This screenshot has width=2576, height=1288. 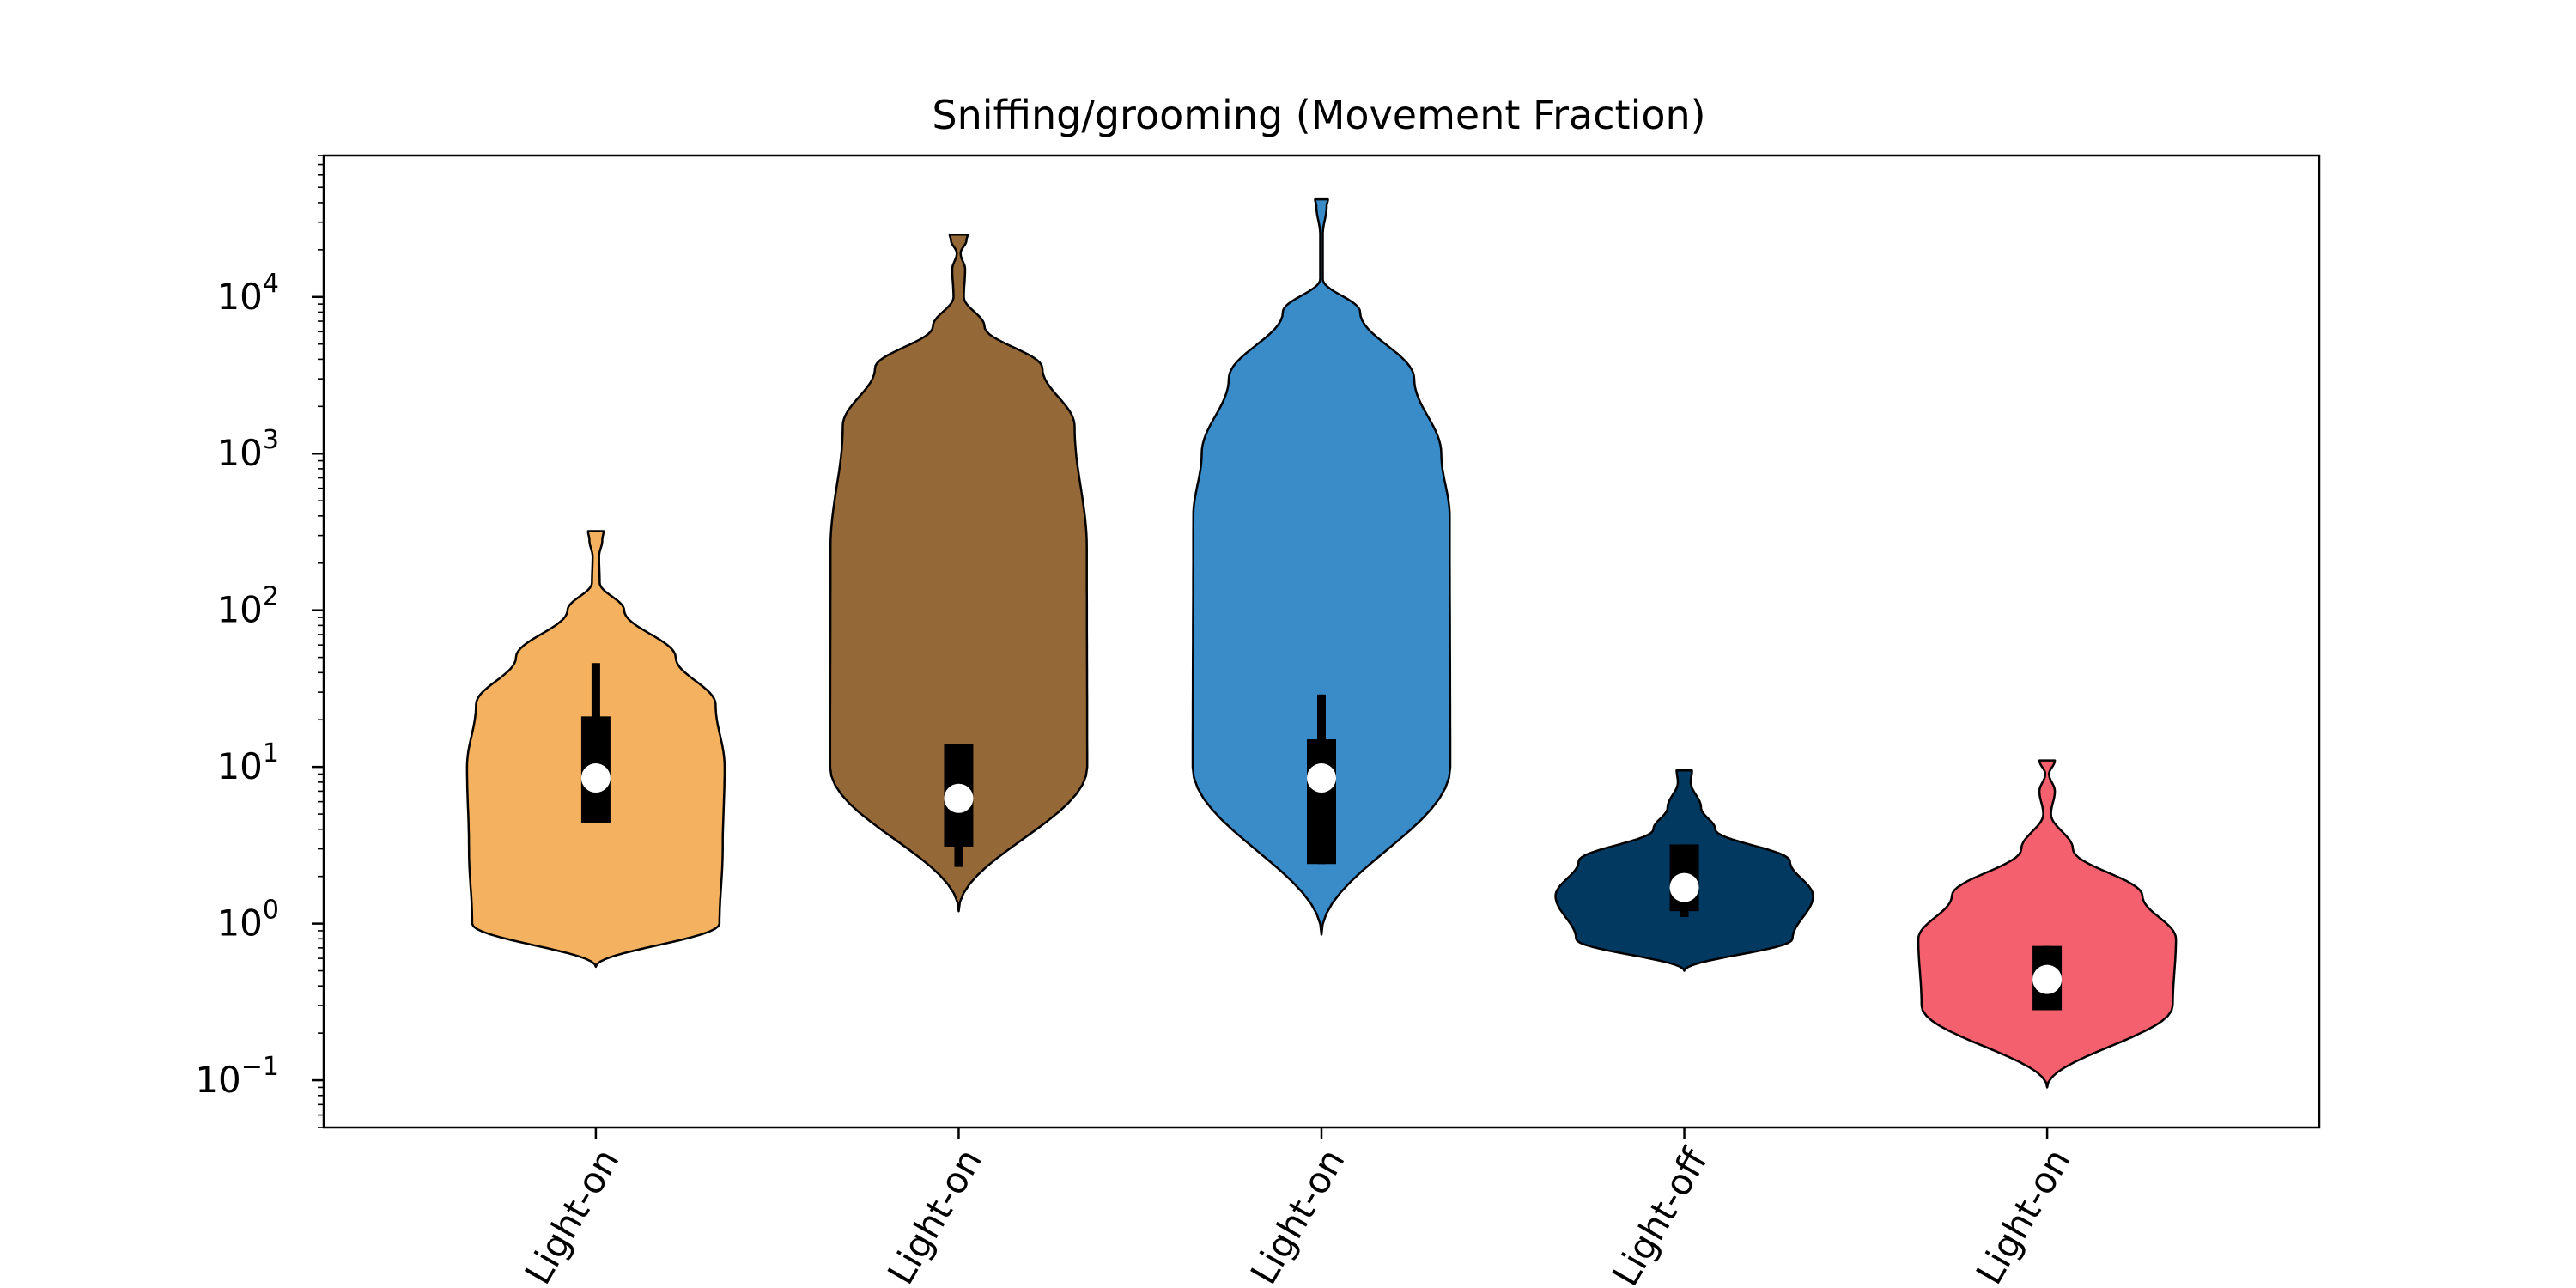 What do you see at coordinates (1321, 802) in the screenshot?
I see `iqr-box` at bounding box center [1321, 802].